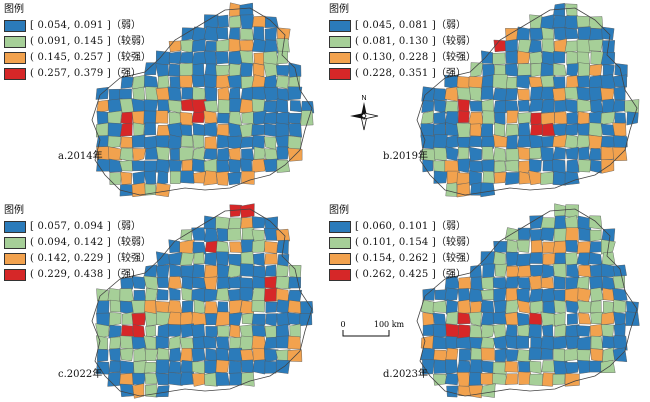 The width and height of the screenshot is (650, 402). I want to click on legend-title: 图例, so click(14, 9).